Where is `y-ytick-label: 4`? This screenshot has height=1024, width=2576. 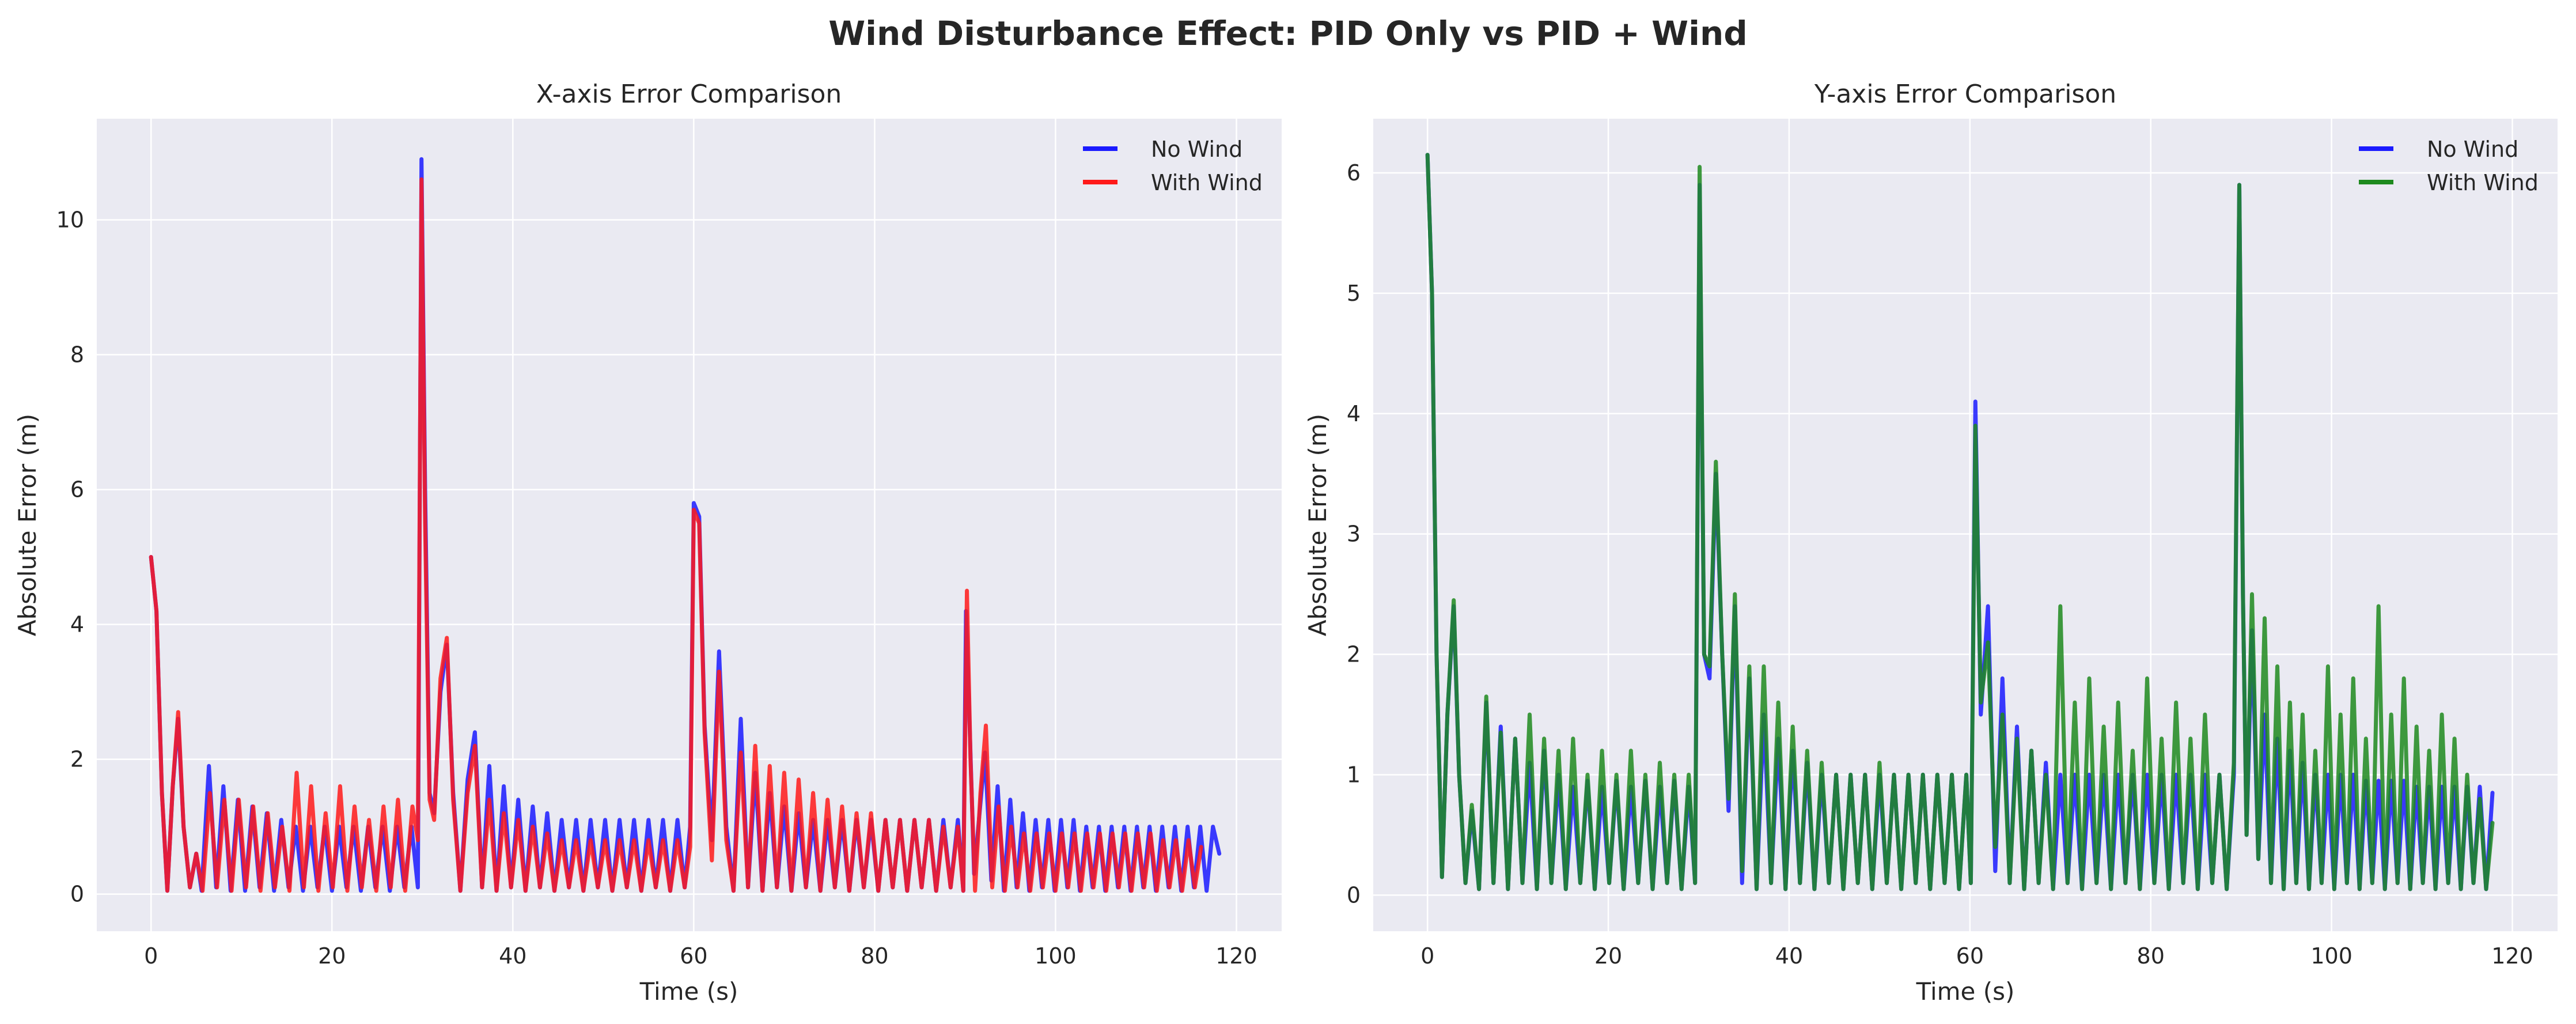 y-ytick-label: 4 is located at coordinates (1354, 413).